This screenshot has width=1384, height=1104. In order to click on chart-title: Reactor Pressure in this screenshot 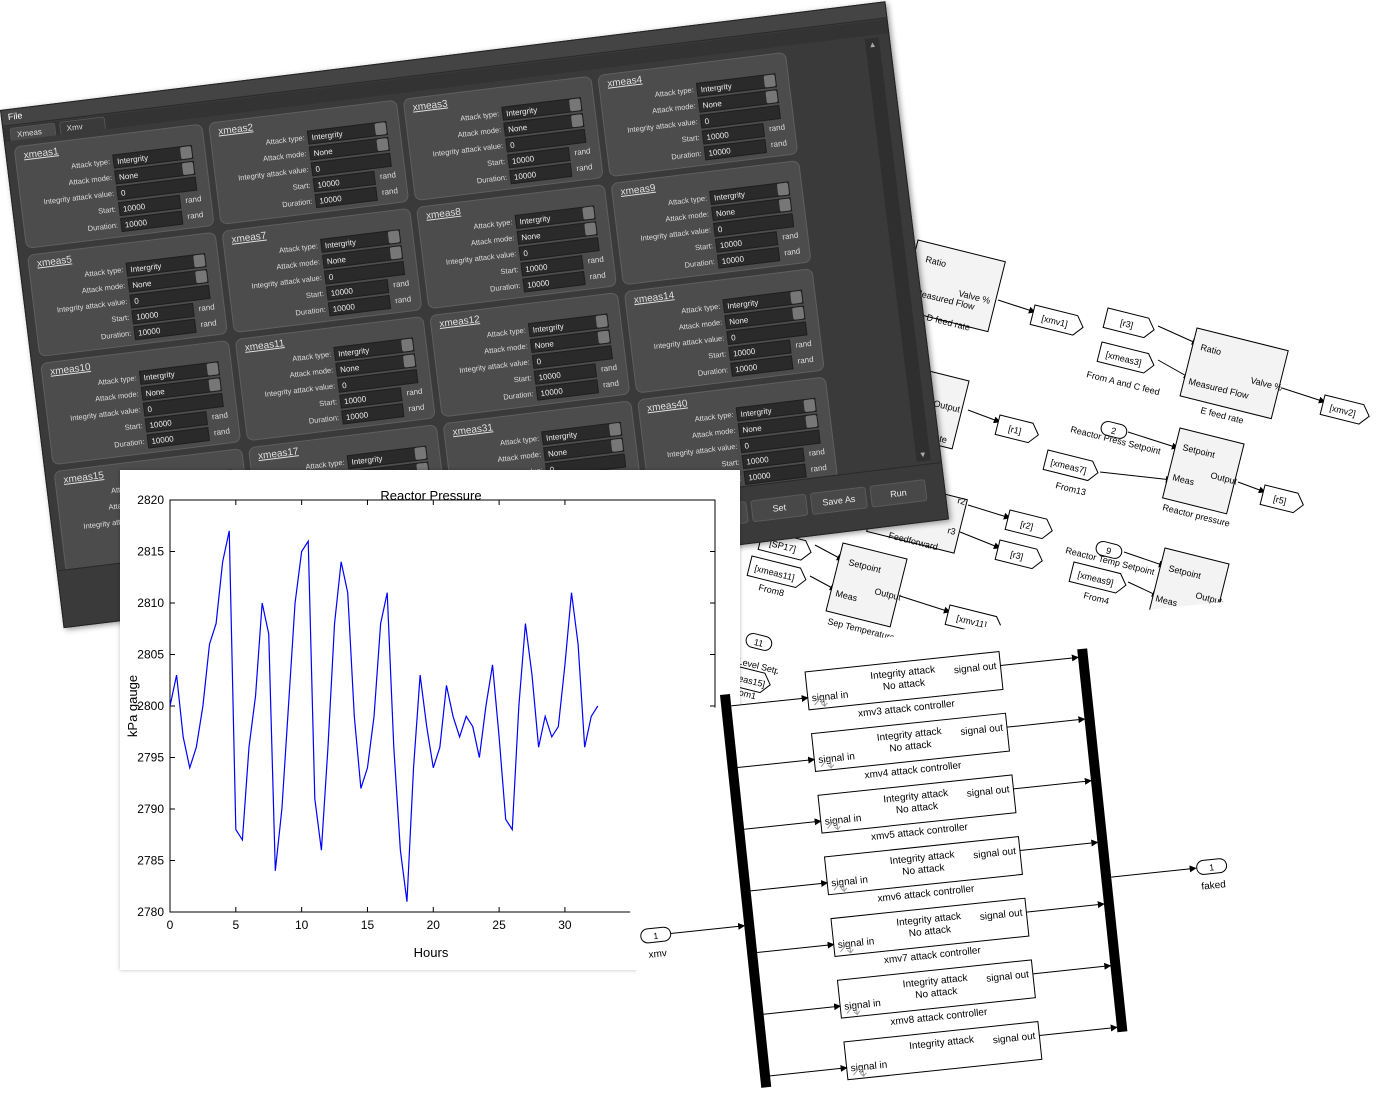, I will do `click(430, 495)`.